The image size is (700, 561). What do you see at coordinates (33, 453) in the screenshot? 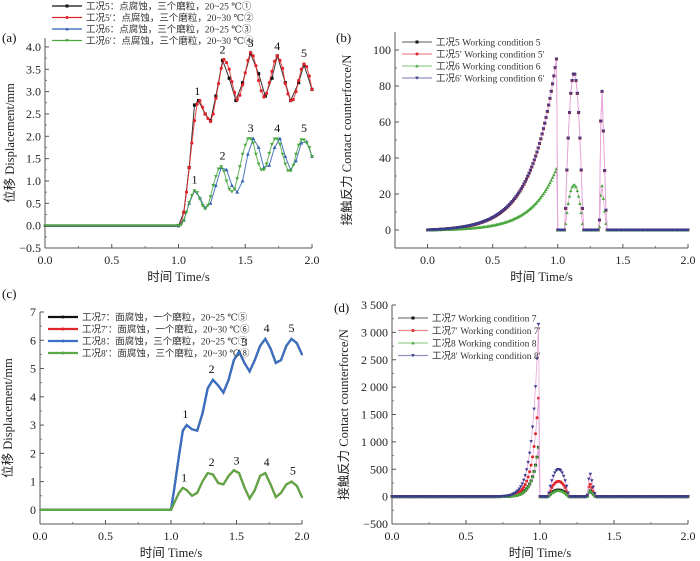
I see `y-tick-label: 2` at bounding box center [33, 453].